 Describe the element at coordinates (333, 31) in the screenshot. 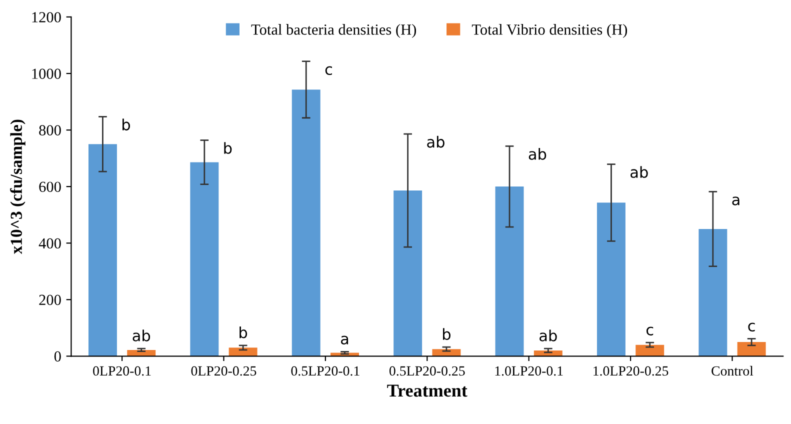

I see `legend-label: Total bacteria densities (H)` at that location.